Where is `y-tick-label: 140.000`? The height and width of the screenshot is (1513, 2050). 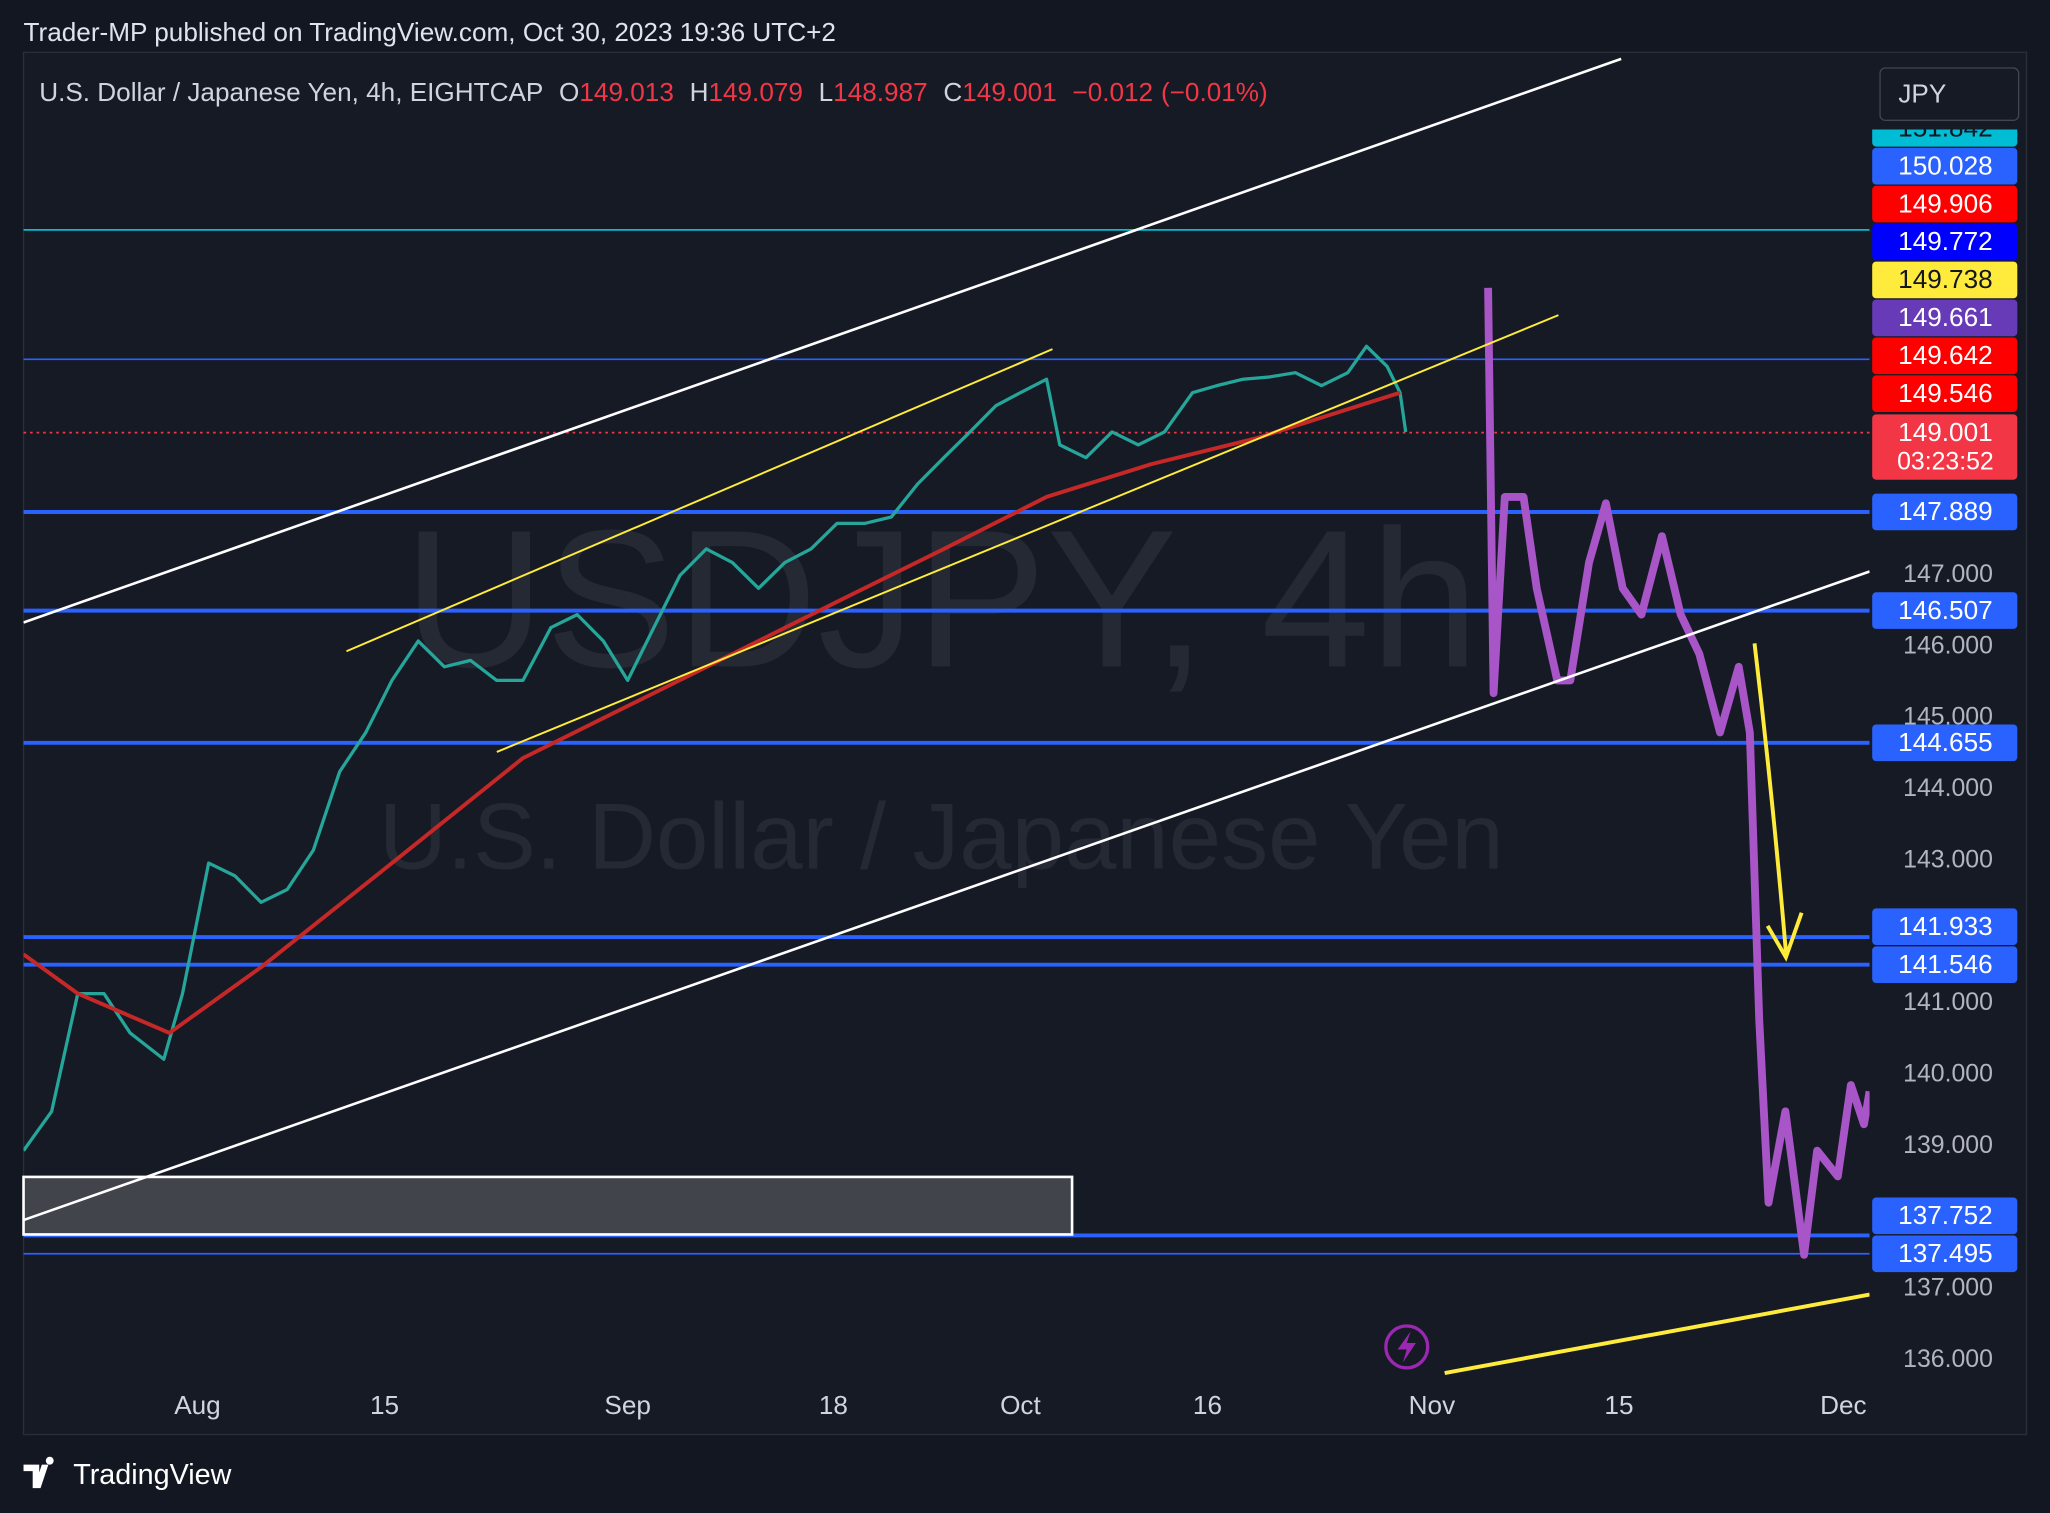 y-tick-label: 140.000 is located at coordinates (1948, 1074).